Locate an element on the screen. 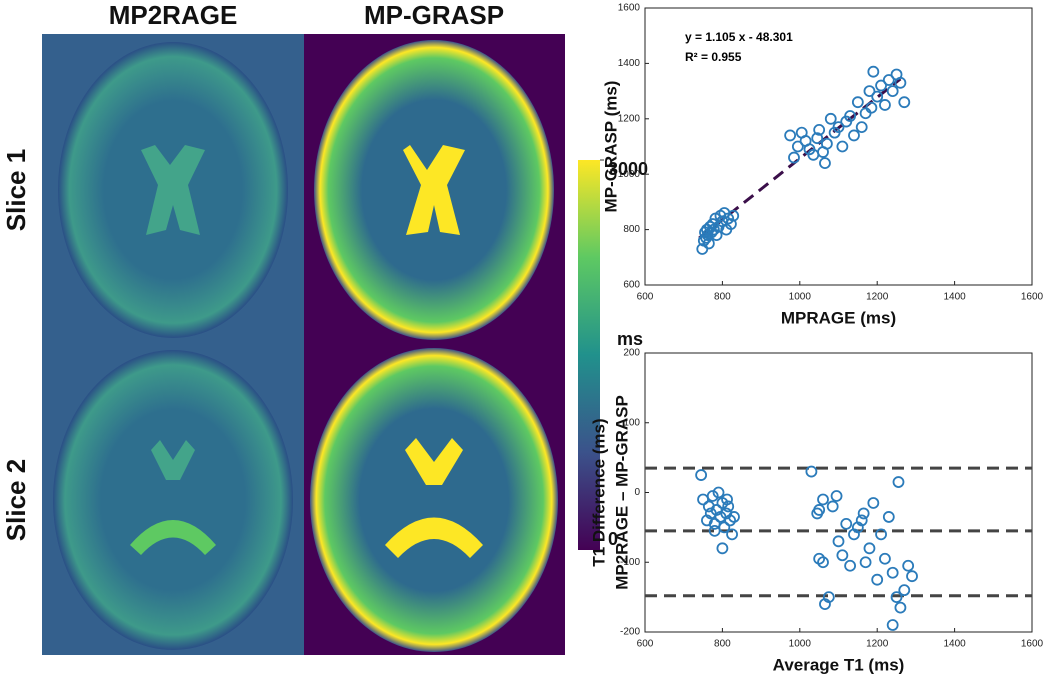 This screenshot has height=684, width=1050. y-axis-label: MP2RAGE – MP-GRASP is located at coordinates (621, 492).